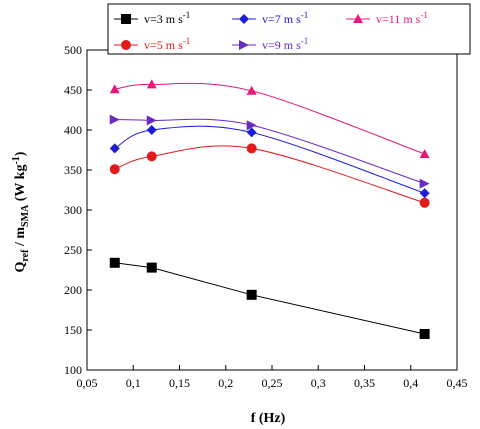 This screenshot has width=480, height=429. Describe the element at coordinates (133, 383) in the screenshot. I see `x-tick-label: 0,1` at that location.